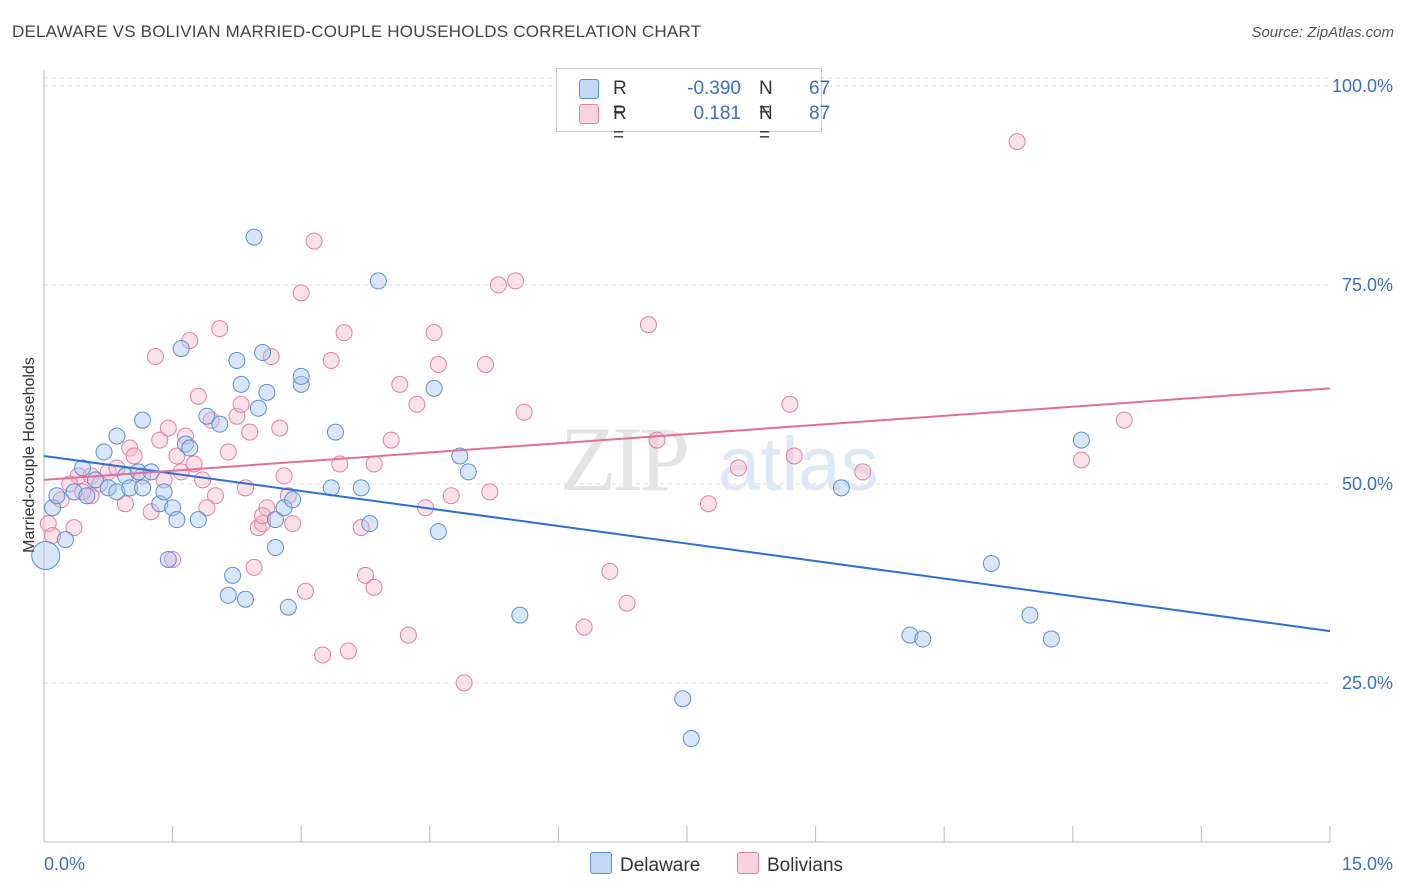 This screenshot has width=1406, height=892. What do you see at coordinates (1322, 32) in the screenshot?
I see `source-label: Source: ZipAtlas.com` at bounding box center [1322, 32].